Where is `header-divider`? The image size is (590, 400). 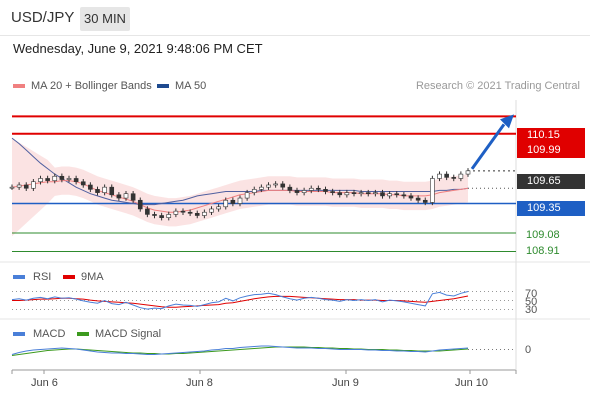 header-divider is located at coordinates (295, 35).